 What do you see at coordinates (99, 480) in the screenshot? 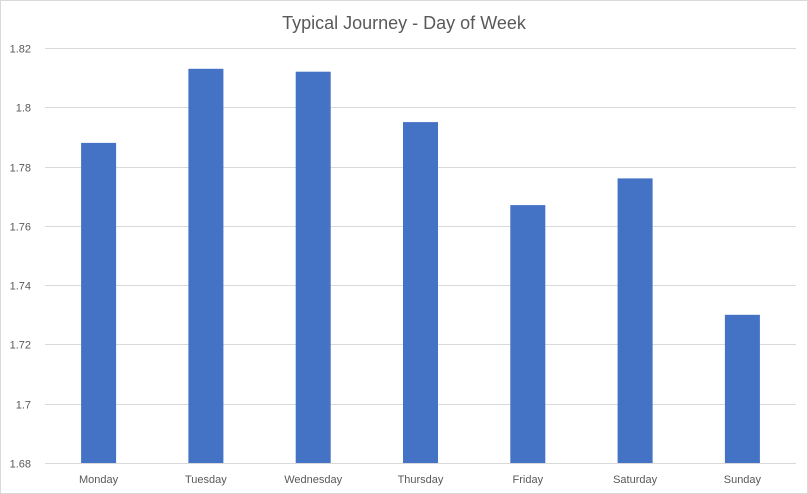
I see `x-tick-label: Monday` at bounding box center [99, 480].